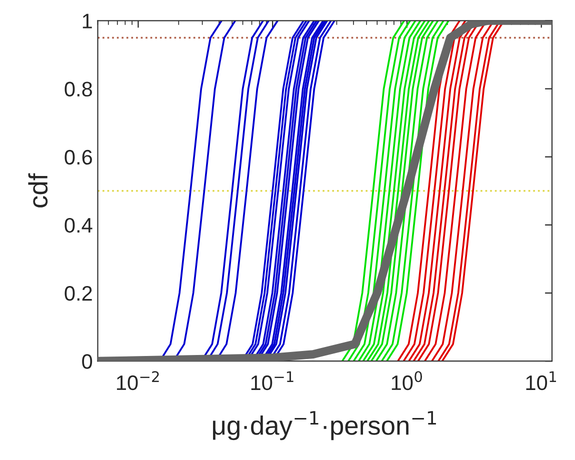 The height and width of the screenshot is (460, 575). What do you see at coordinates (407, 380) in the screenshot?
I see `x-tick-label: 10$^{0}$` at bounding box center [407, 380].